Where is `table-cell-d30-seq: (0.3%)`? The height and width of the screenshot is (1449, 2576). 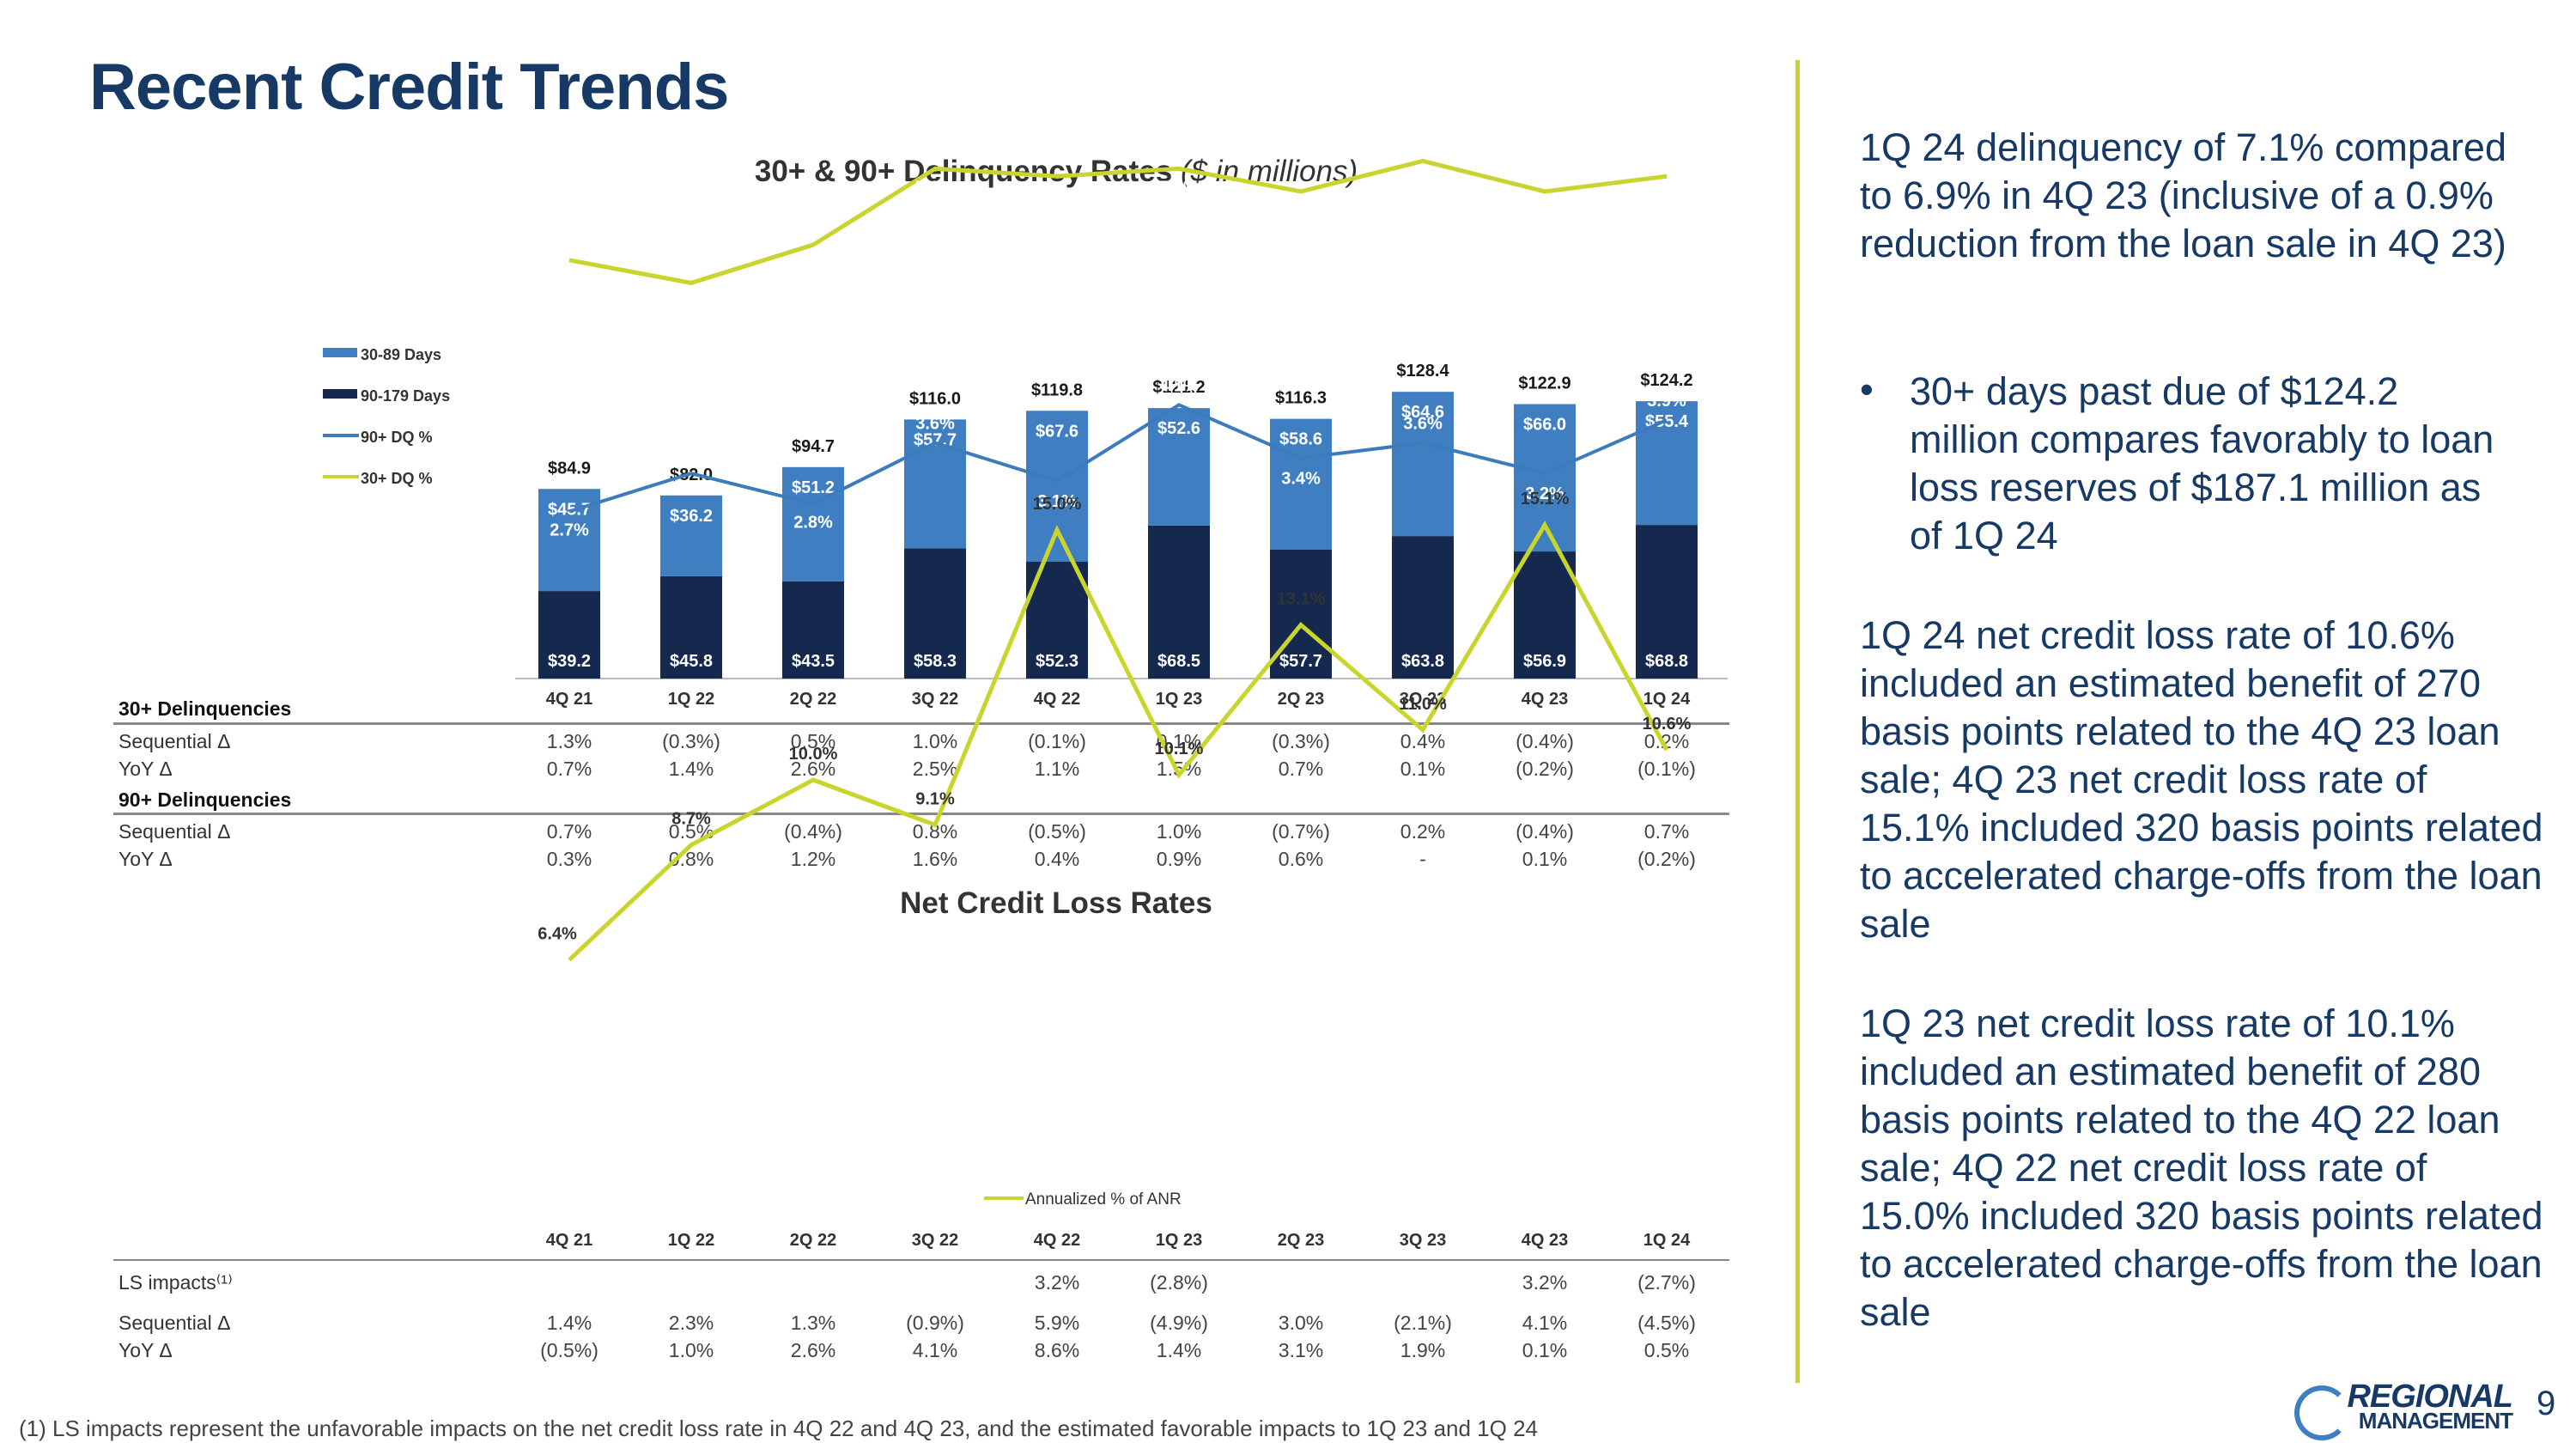 table-cell-d30-seq: (0.3%) is located at coordinates (691, 741).